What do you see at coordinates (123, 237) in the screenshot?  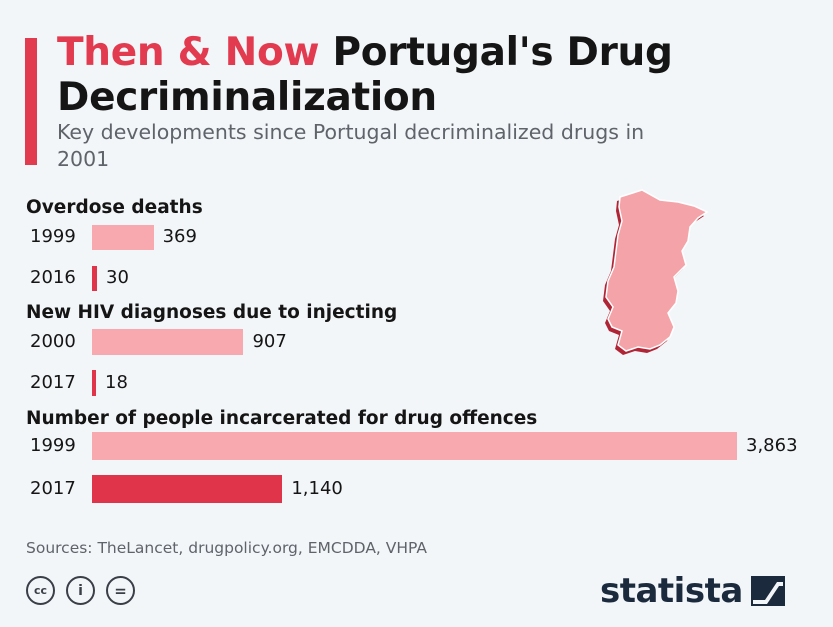 I see `bar-overdose-1999` at bounding box center [123, 237].